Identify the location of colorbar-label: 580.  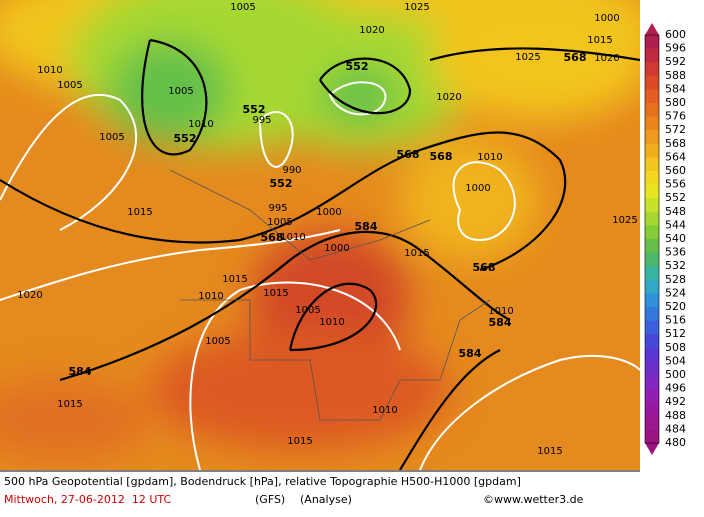
(675, 102).